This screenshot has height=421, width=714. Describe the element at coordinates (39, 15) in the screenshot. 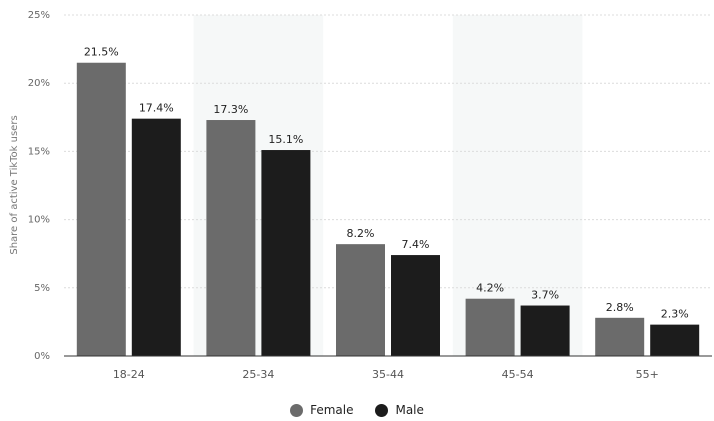

I see `y-tick-label: 25%` at that location.